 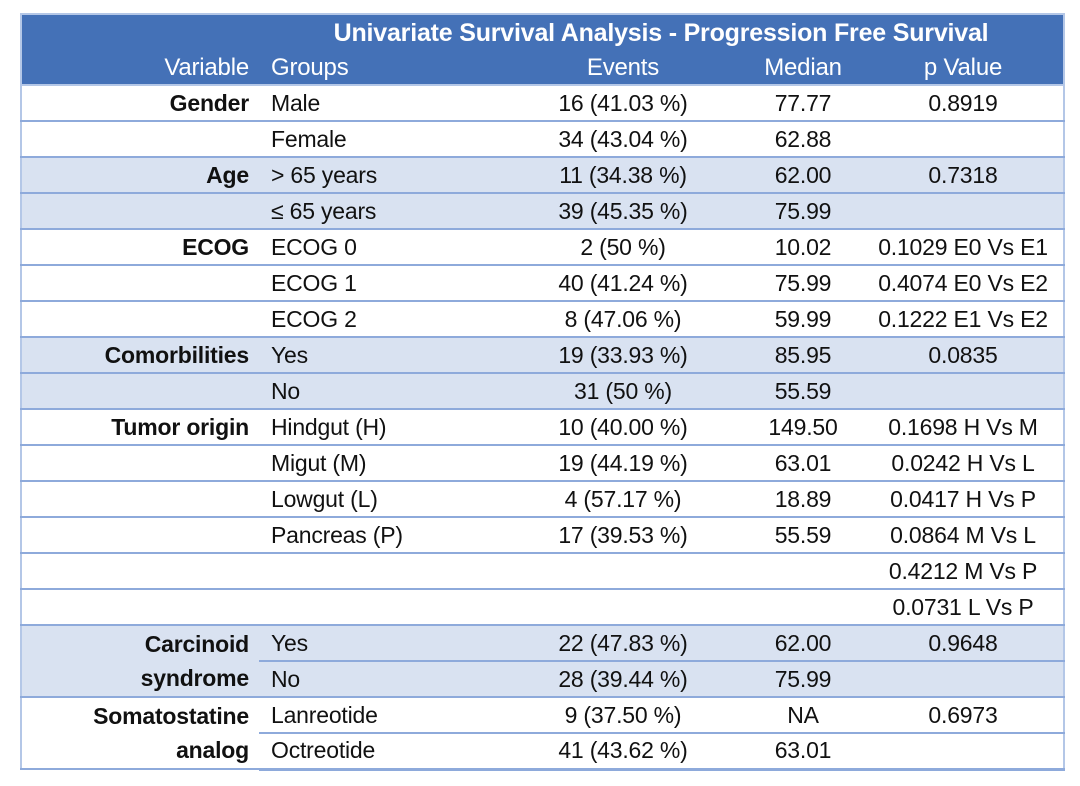 I want to click on events-cell: 22 (47.83 %), so click(x=623, y=643).